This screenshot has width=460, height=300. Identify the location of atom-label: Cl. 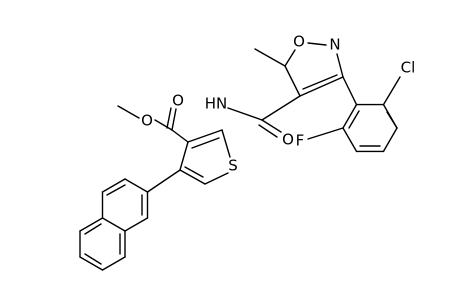
(408, 68).